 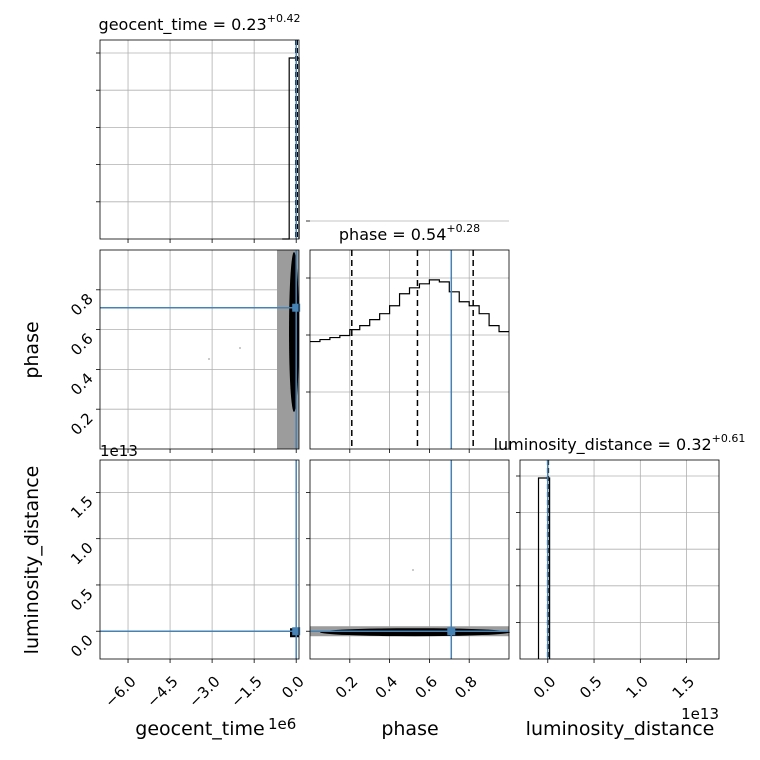 What do you see at coordinates (82, 600) in the screenshot?
I see `y-tick-label: 0.5` at bounding box center [82, 600].